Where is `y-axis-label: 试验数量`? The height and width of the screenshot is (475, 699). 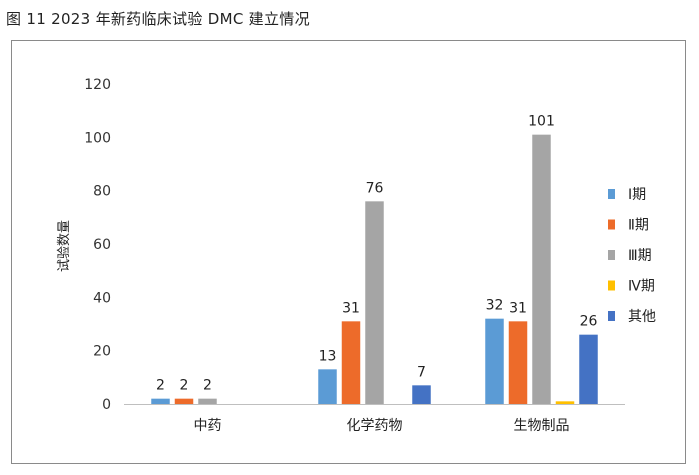
y-axis-label: 试验数量 is located at coordinates (64, 246).